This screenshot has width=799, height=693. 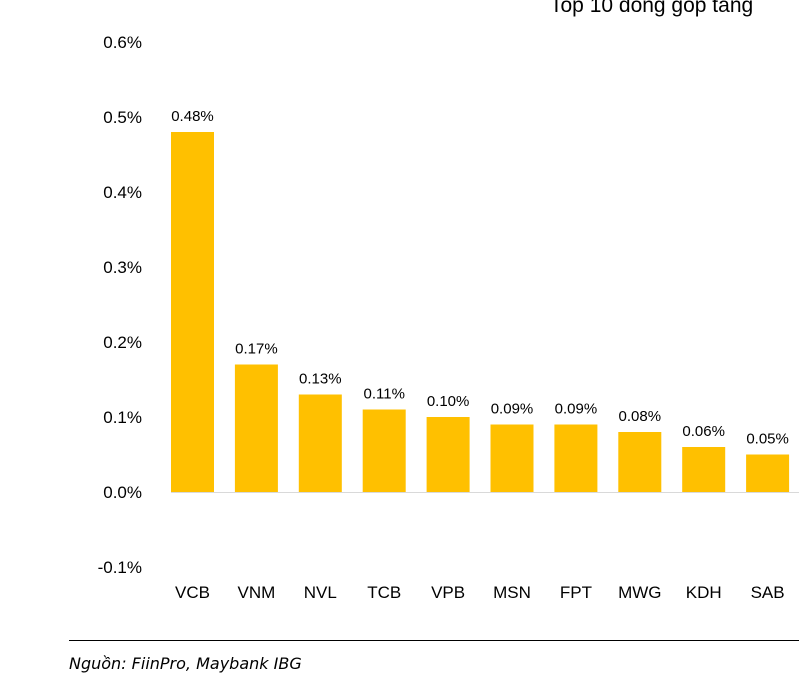 I want to click on bar-nvl, so click(x=320, y=443).